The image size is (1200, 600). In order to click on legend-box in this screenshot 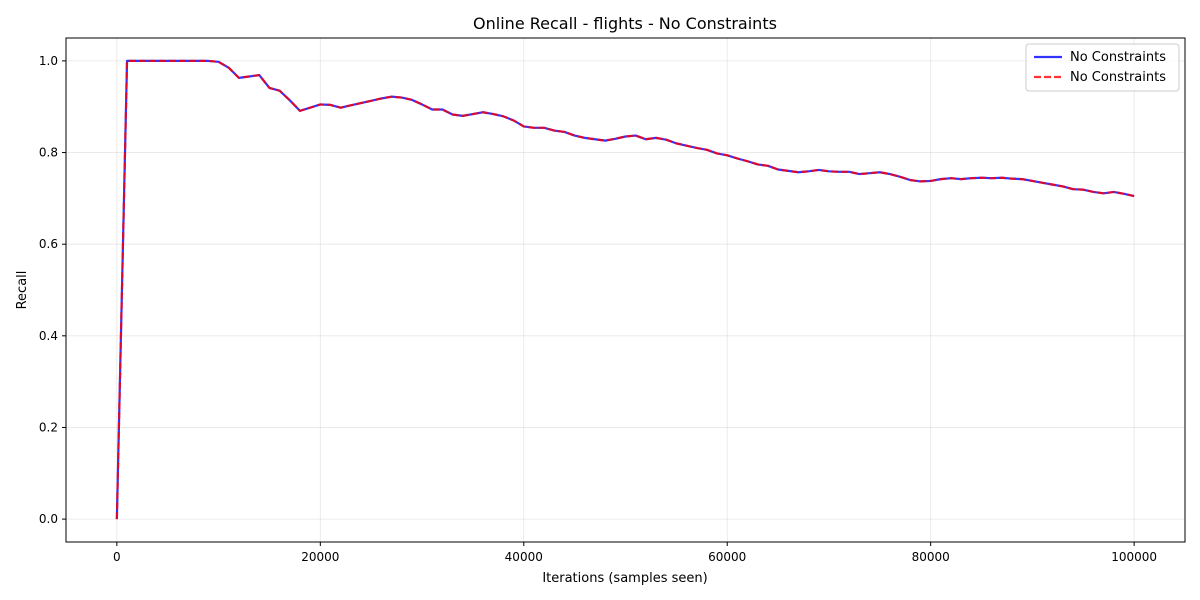, I will do `click(1102, 67)`.